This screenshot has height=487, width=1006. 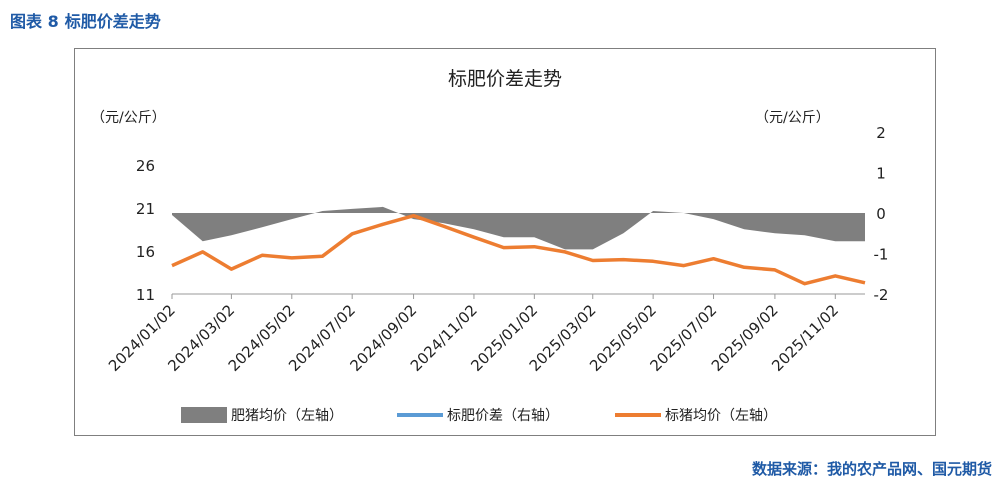 I want to click on line-series-standard-pig, so click(x=518, y=249).